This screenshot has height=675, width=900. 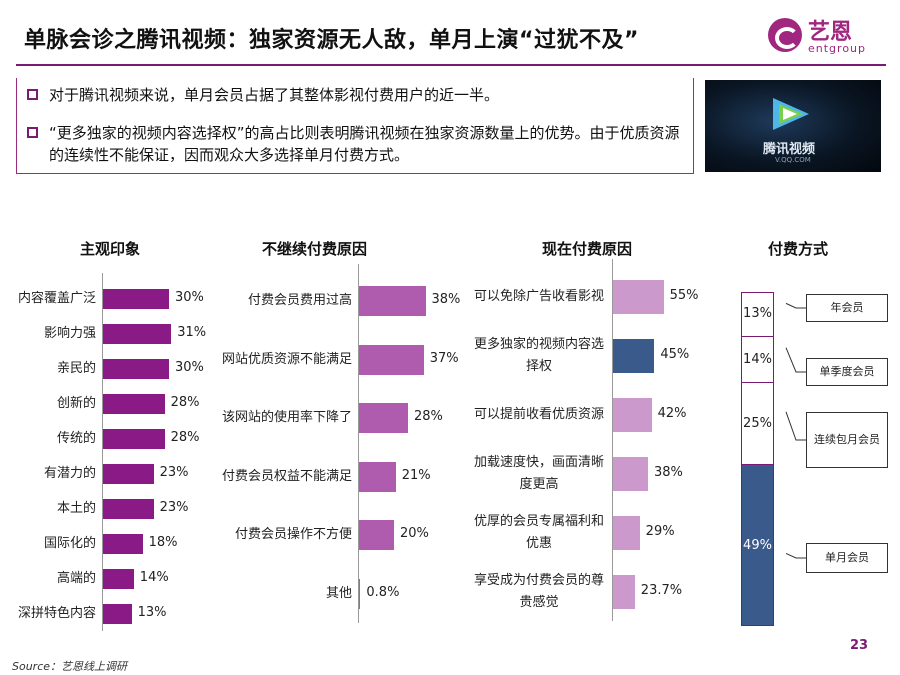 I want to click on data-label: 0.8%, so click(x=383, y=592).